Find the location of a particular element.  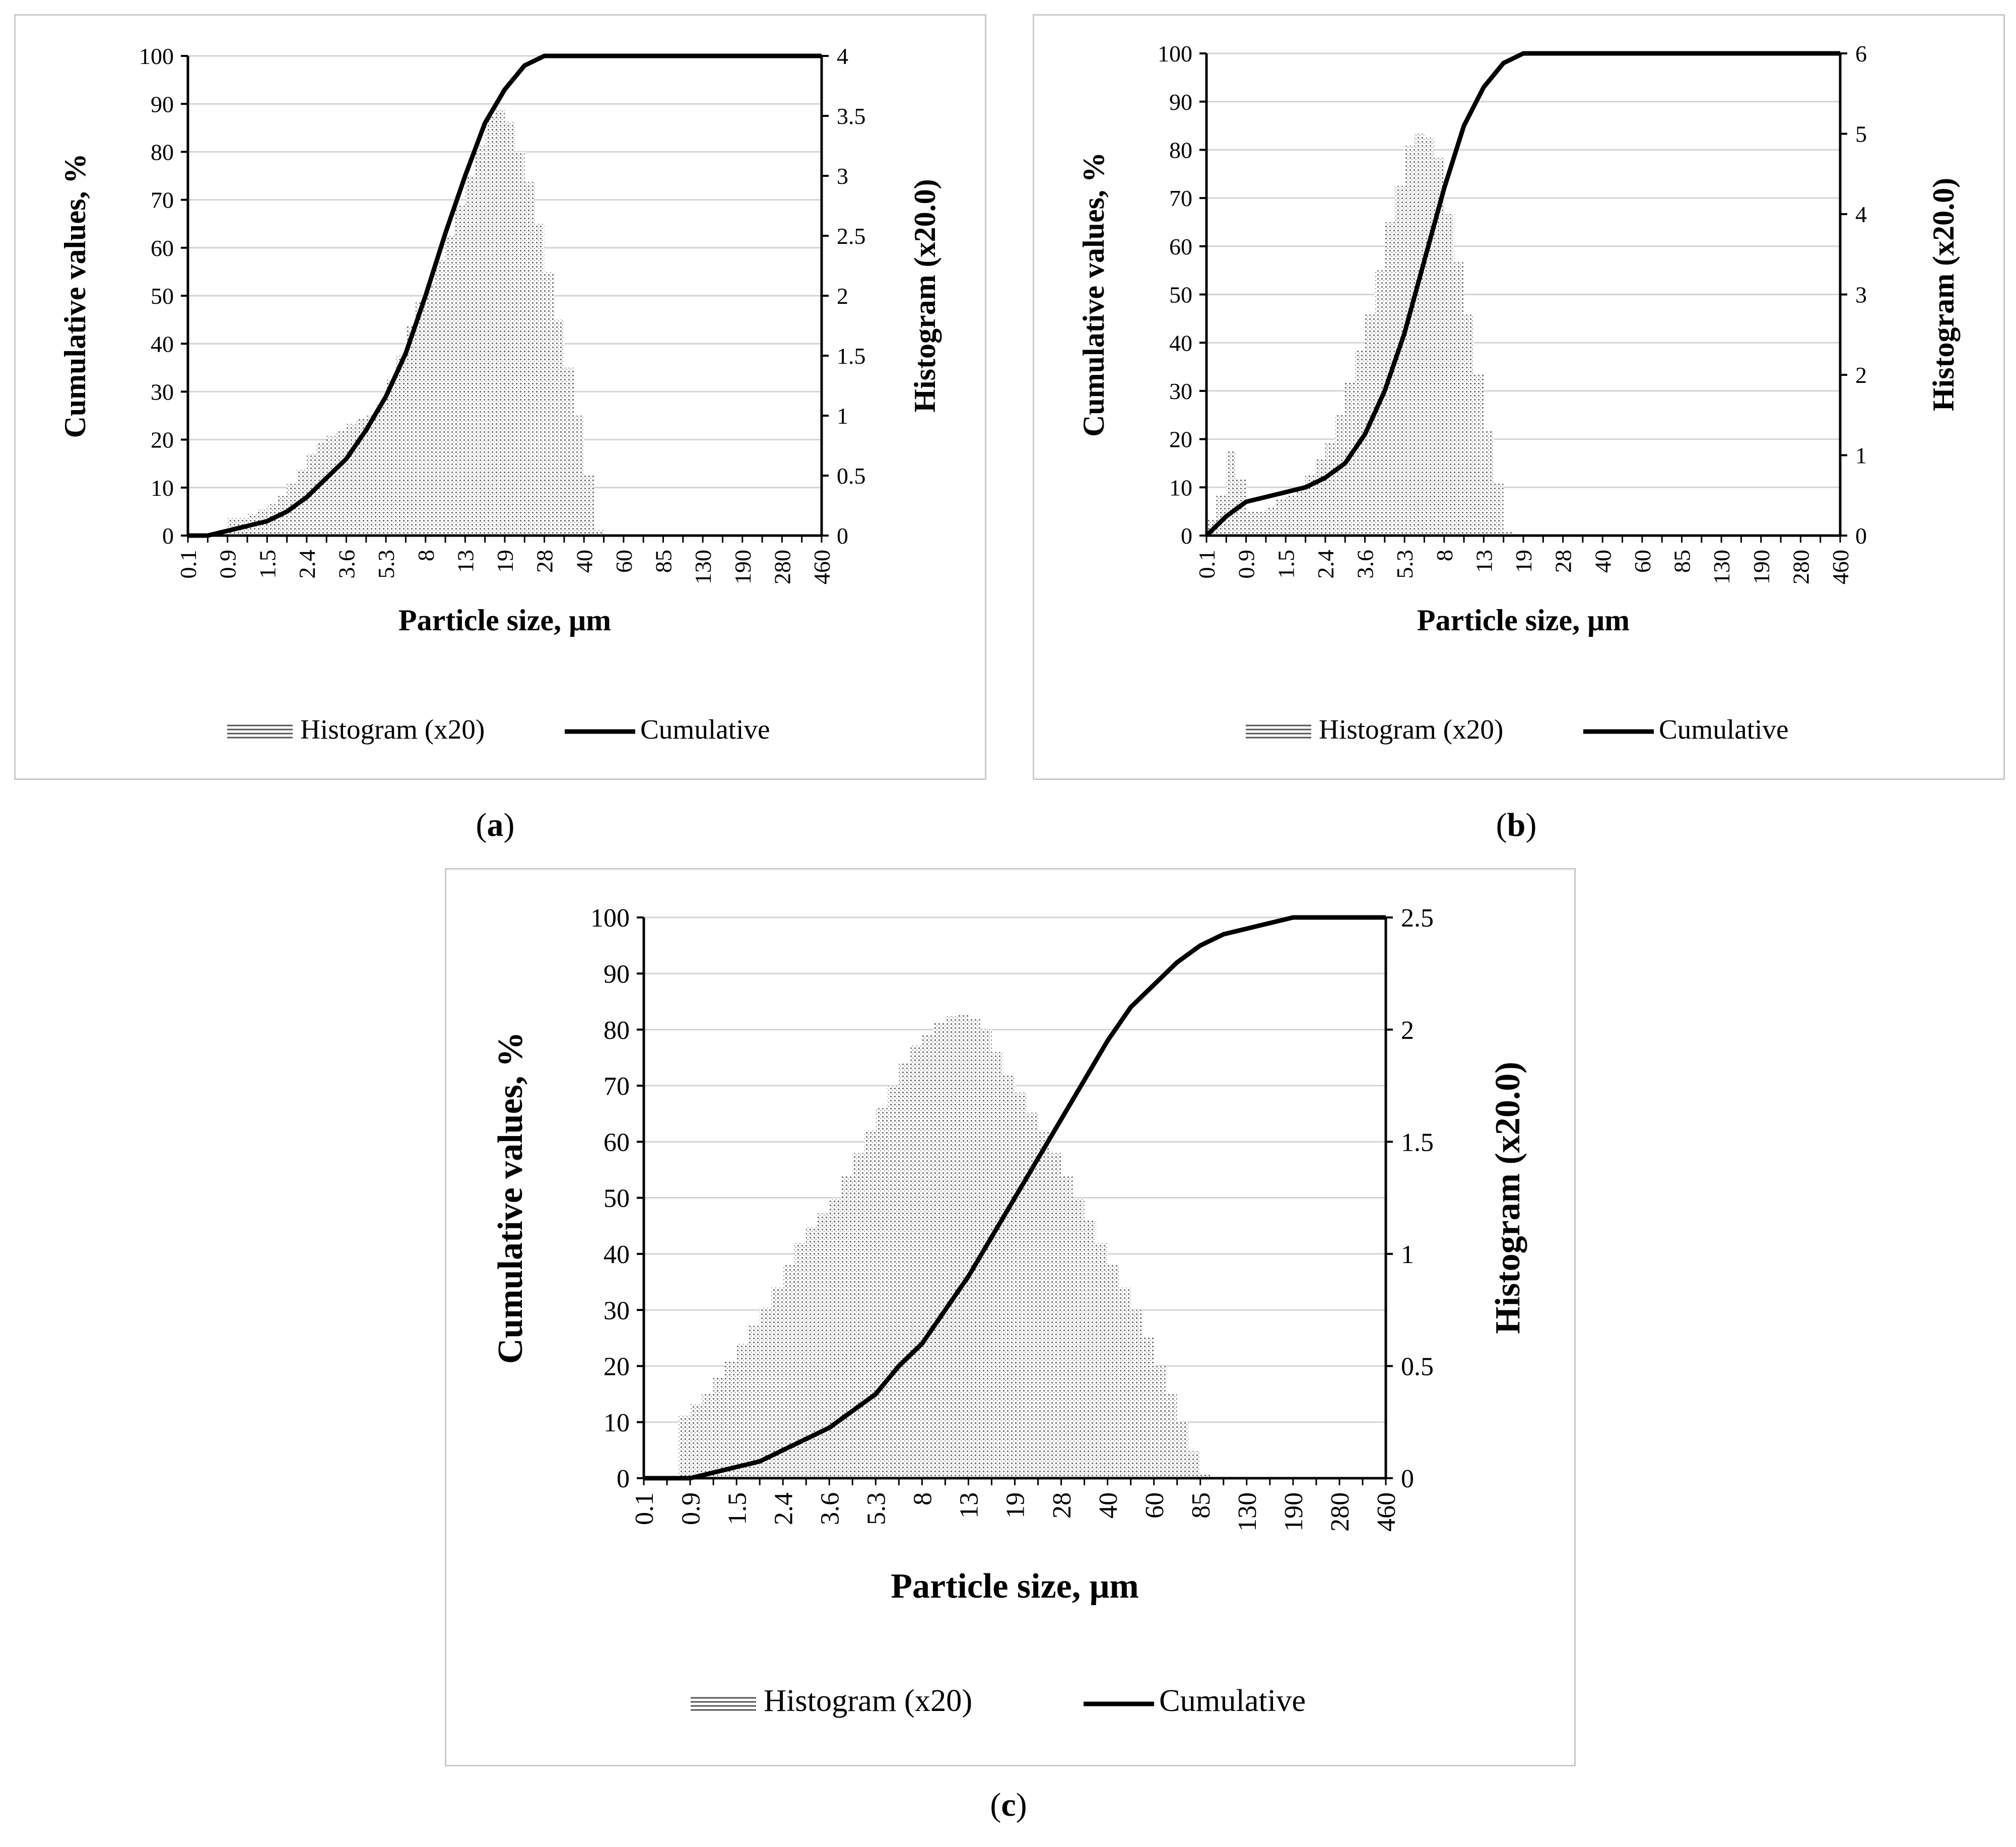

x-tick-label-a-14: 190 is located at coordinates (743, 567).